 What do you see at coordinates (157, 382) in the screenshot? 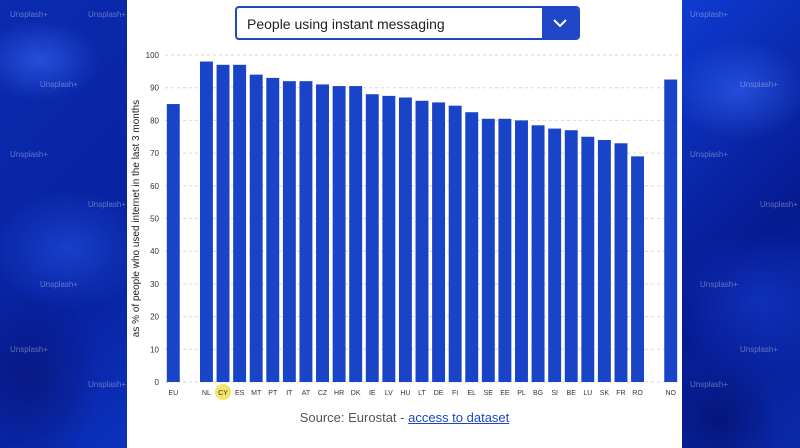
I see `y-tick-label: 0` at bounding box center [157, 382].